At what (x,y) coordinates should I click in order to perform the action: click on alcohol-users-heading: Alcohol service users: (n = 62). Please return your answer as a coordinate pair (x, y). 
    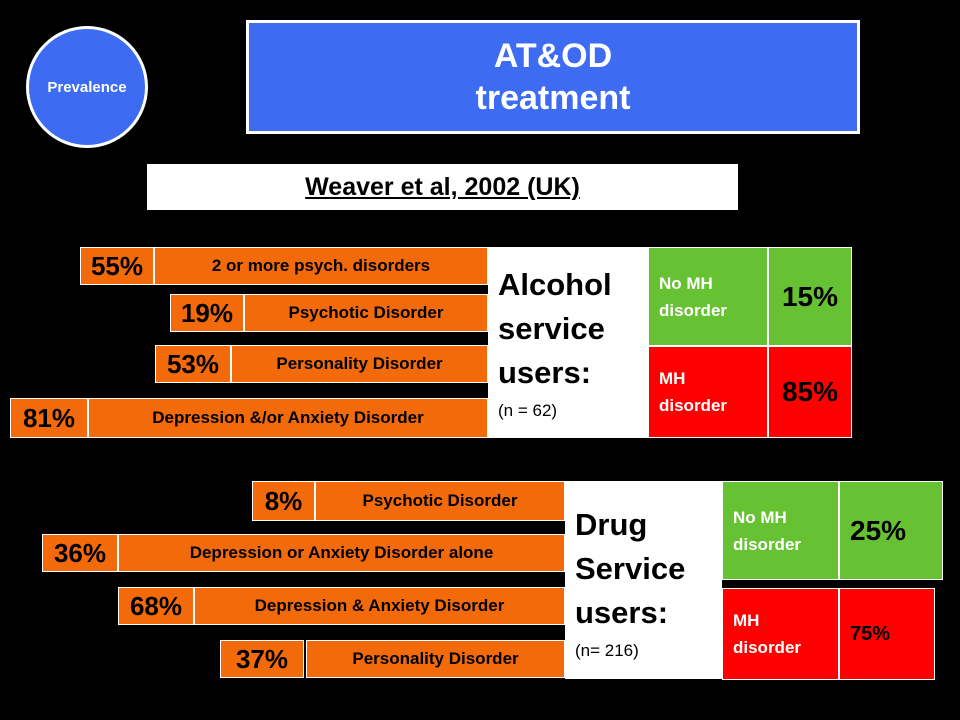
    Looking at the image, I should click on (568, 342).